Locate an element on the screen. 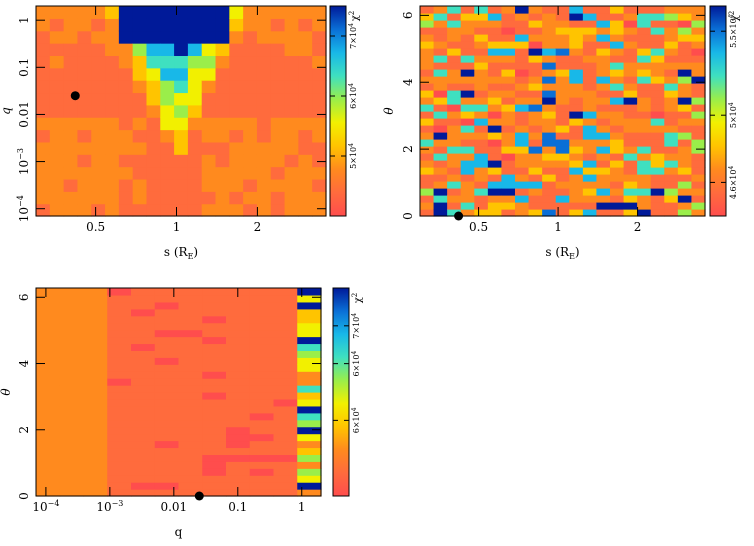  heatmap-cells is located at coordinates (563, 111).